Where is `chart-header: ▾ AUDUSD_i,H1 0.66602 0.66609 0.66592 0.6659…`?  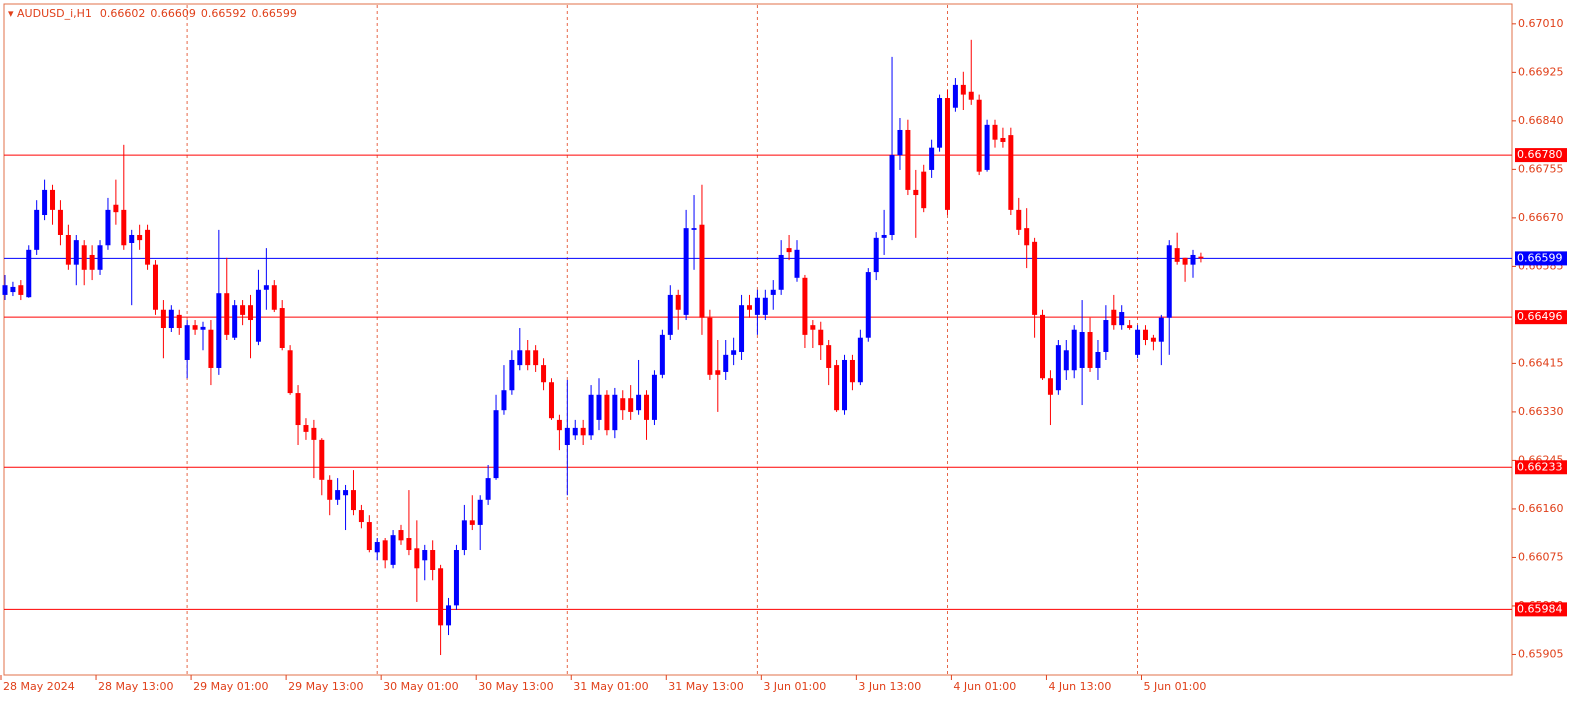
chart-header: ▾ AUDUSD_i,H1 0.66602 0.66609 0.66592 0.6659… is located at coordinates (152, 13).